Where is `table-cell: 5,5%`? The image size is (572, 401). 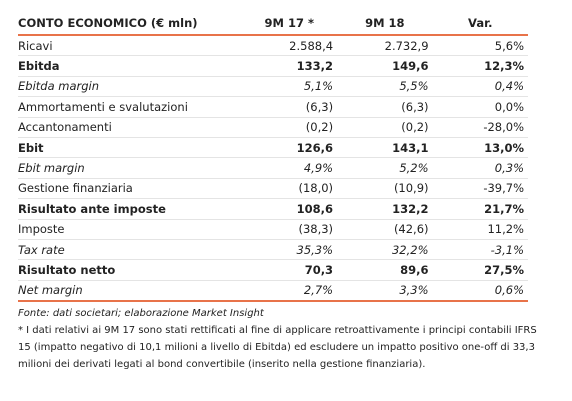 table-cell: 5,5% is located at coordinates (385, 87).